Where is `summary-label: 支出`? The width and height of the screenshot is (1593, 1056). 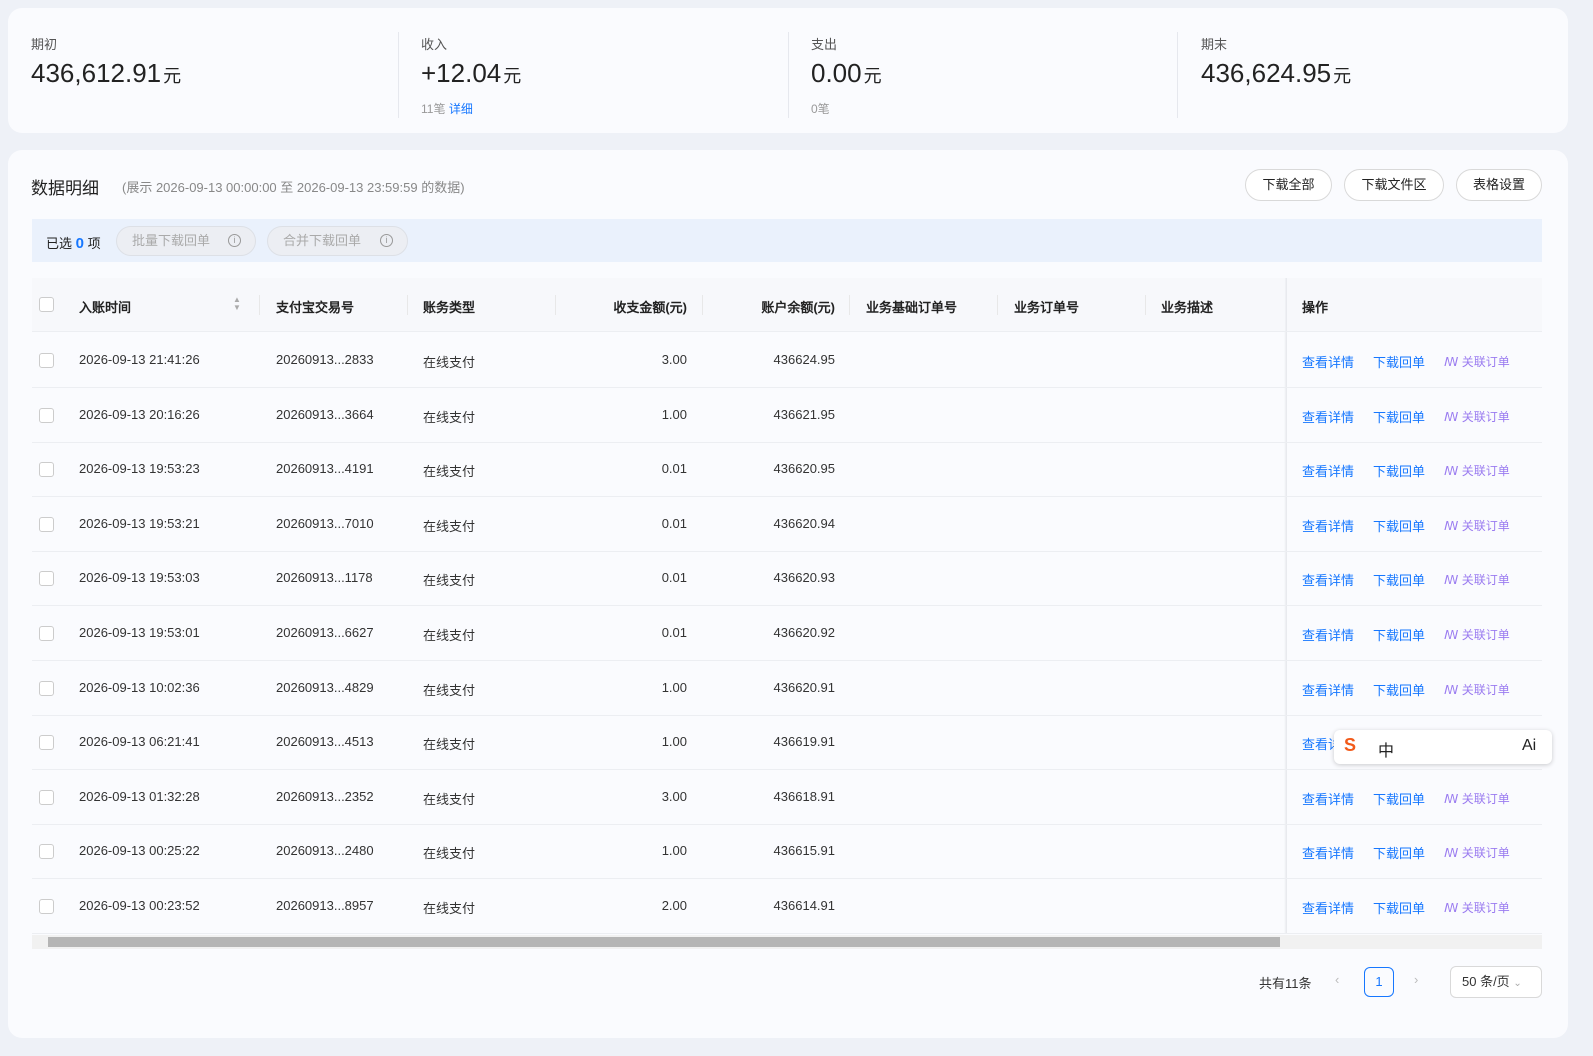
summary-label: 支出 is located at coordinates (824, 44).